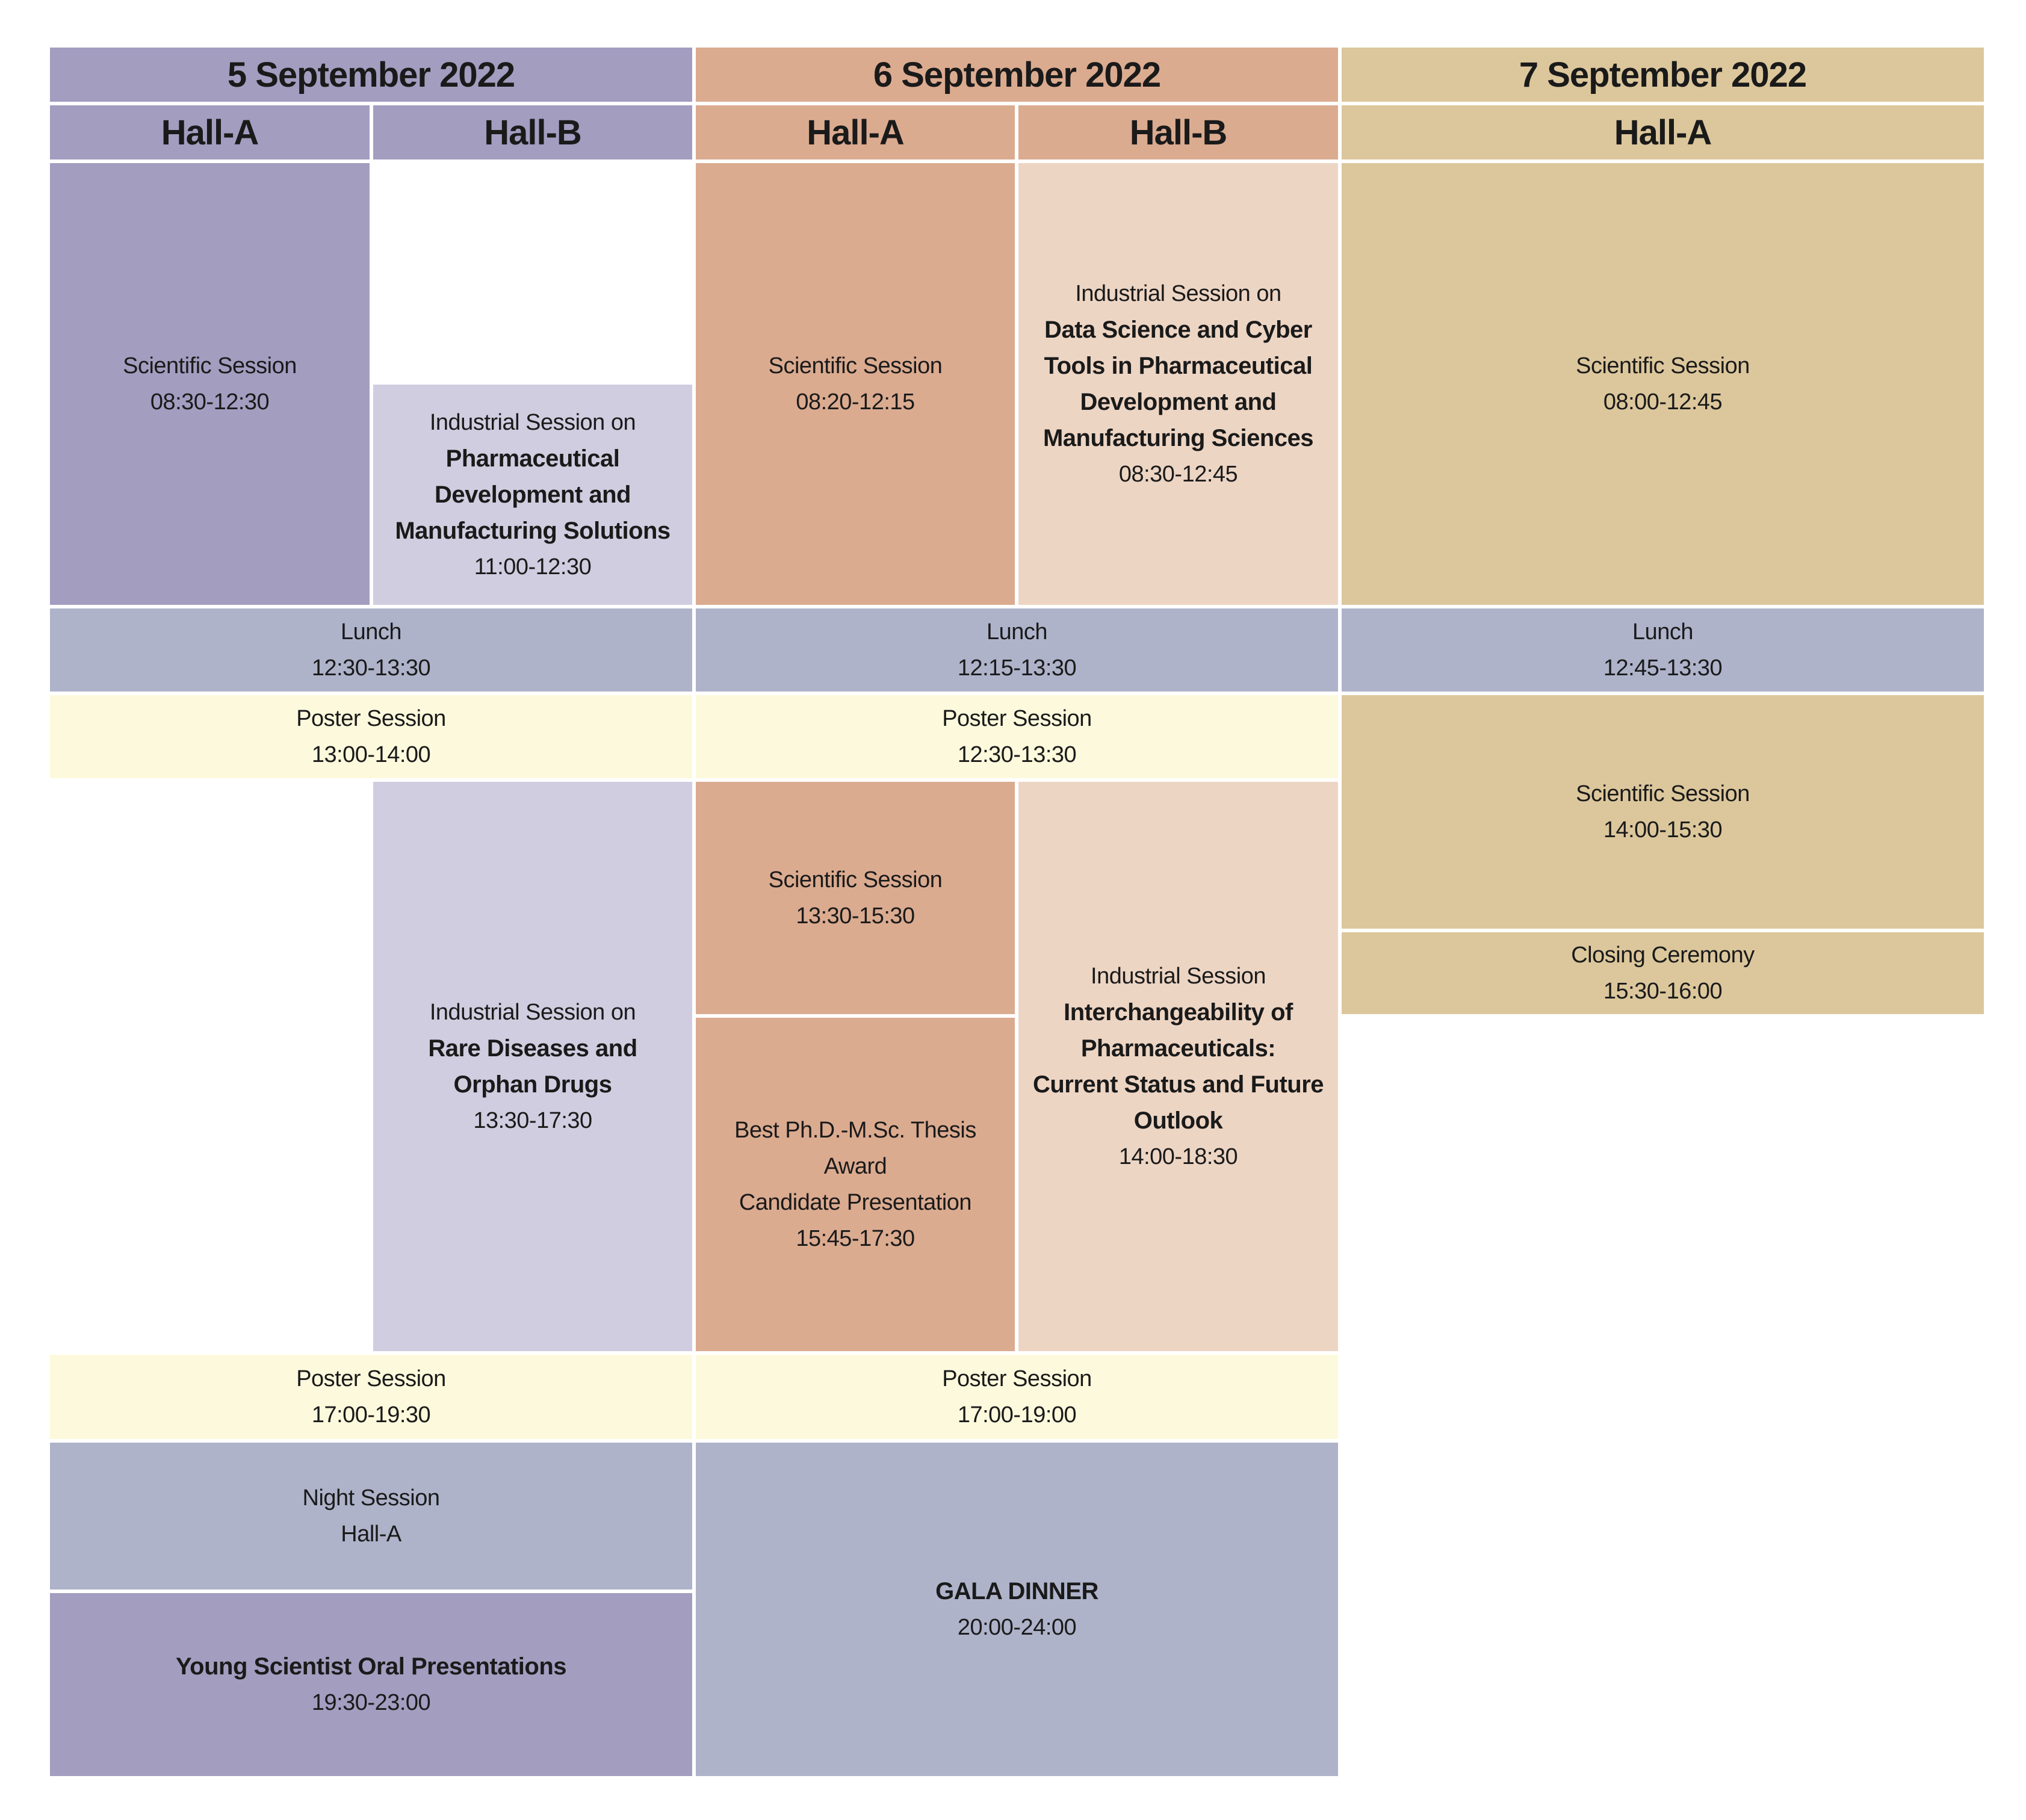 Image resolution: width=2026 pixels, height=1820 pixels. Describe the element at coordinates (855, 898) in the screenshot. I see `session-cell: Scientific Session 13:30-15:30` at that location.